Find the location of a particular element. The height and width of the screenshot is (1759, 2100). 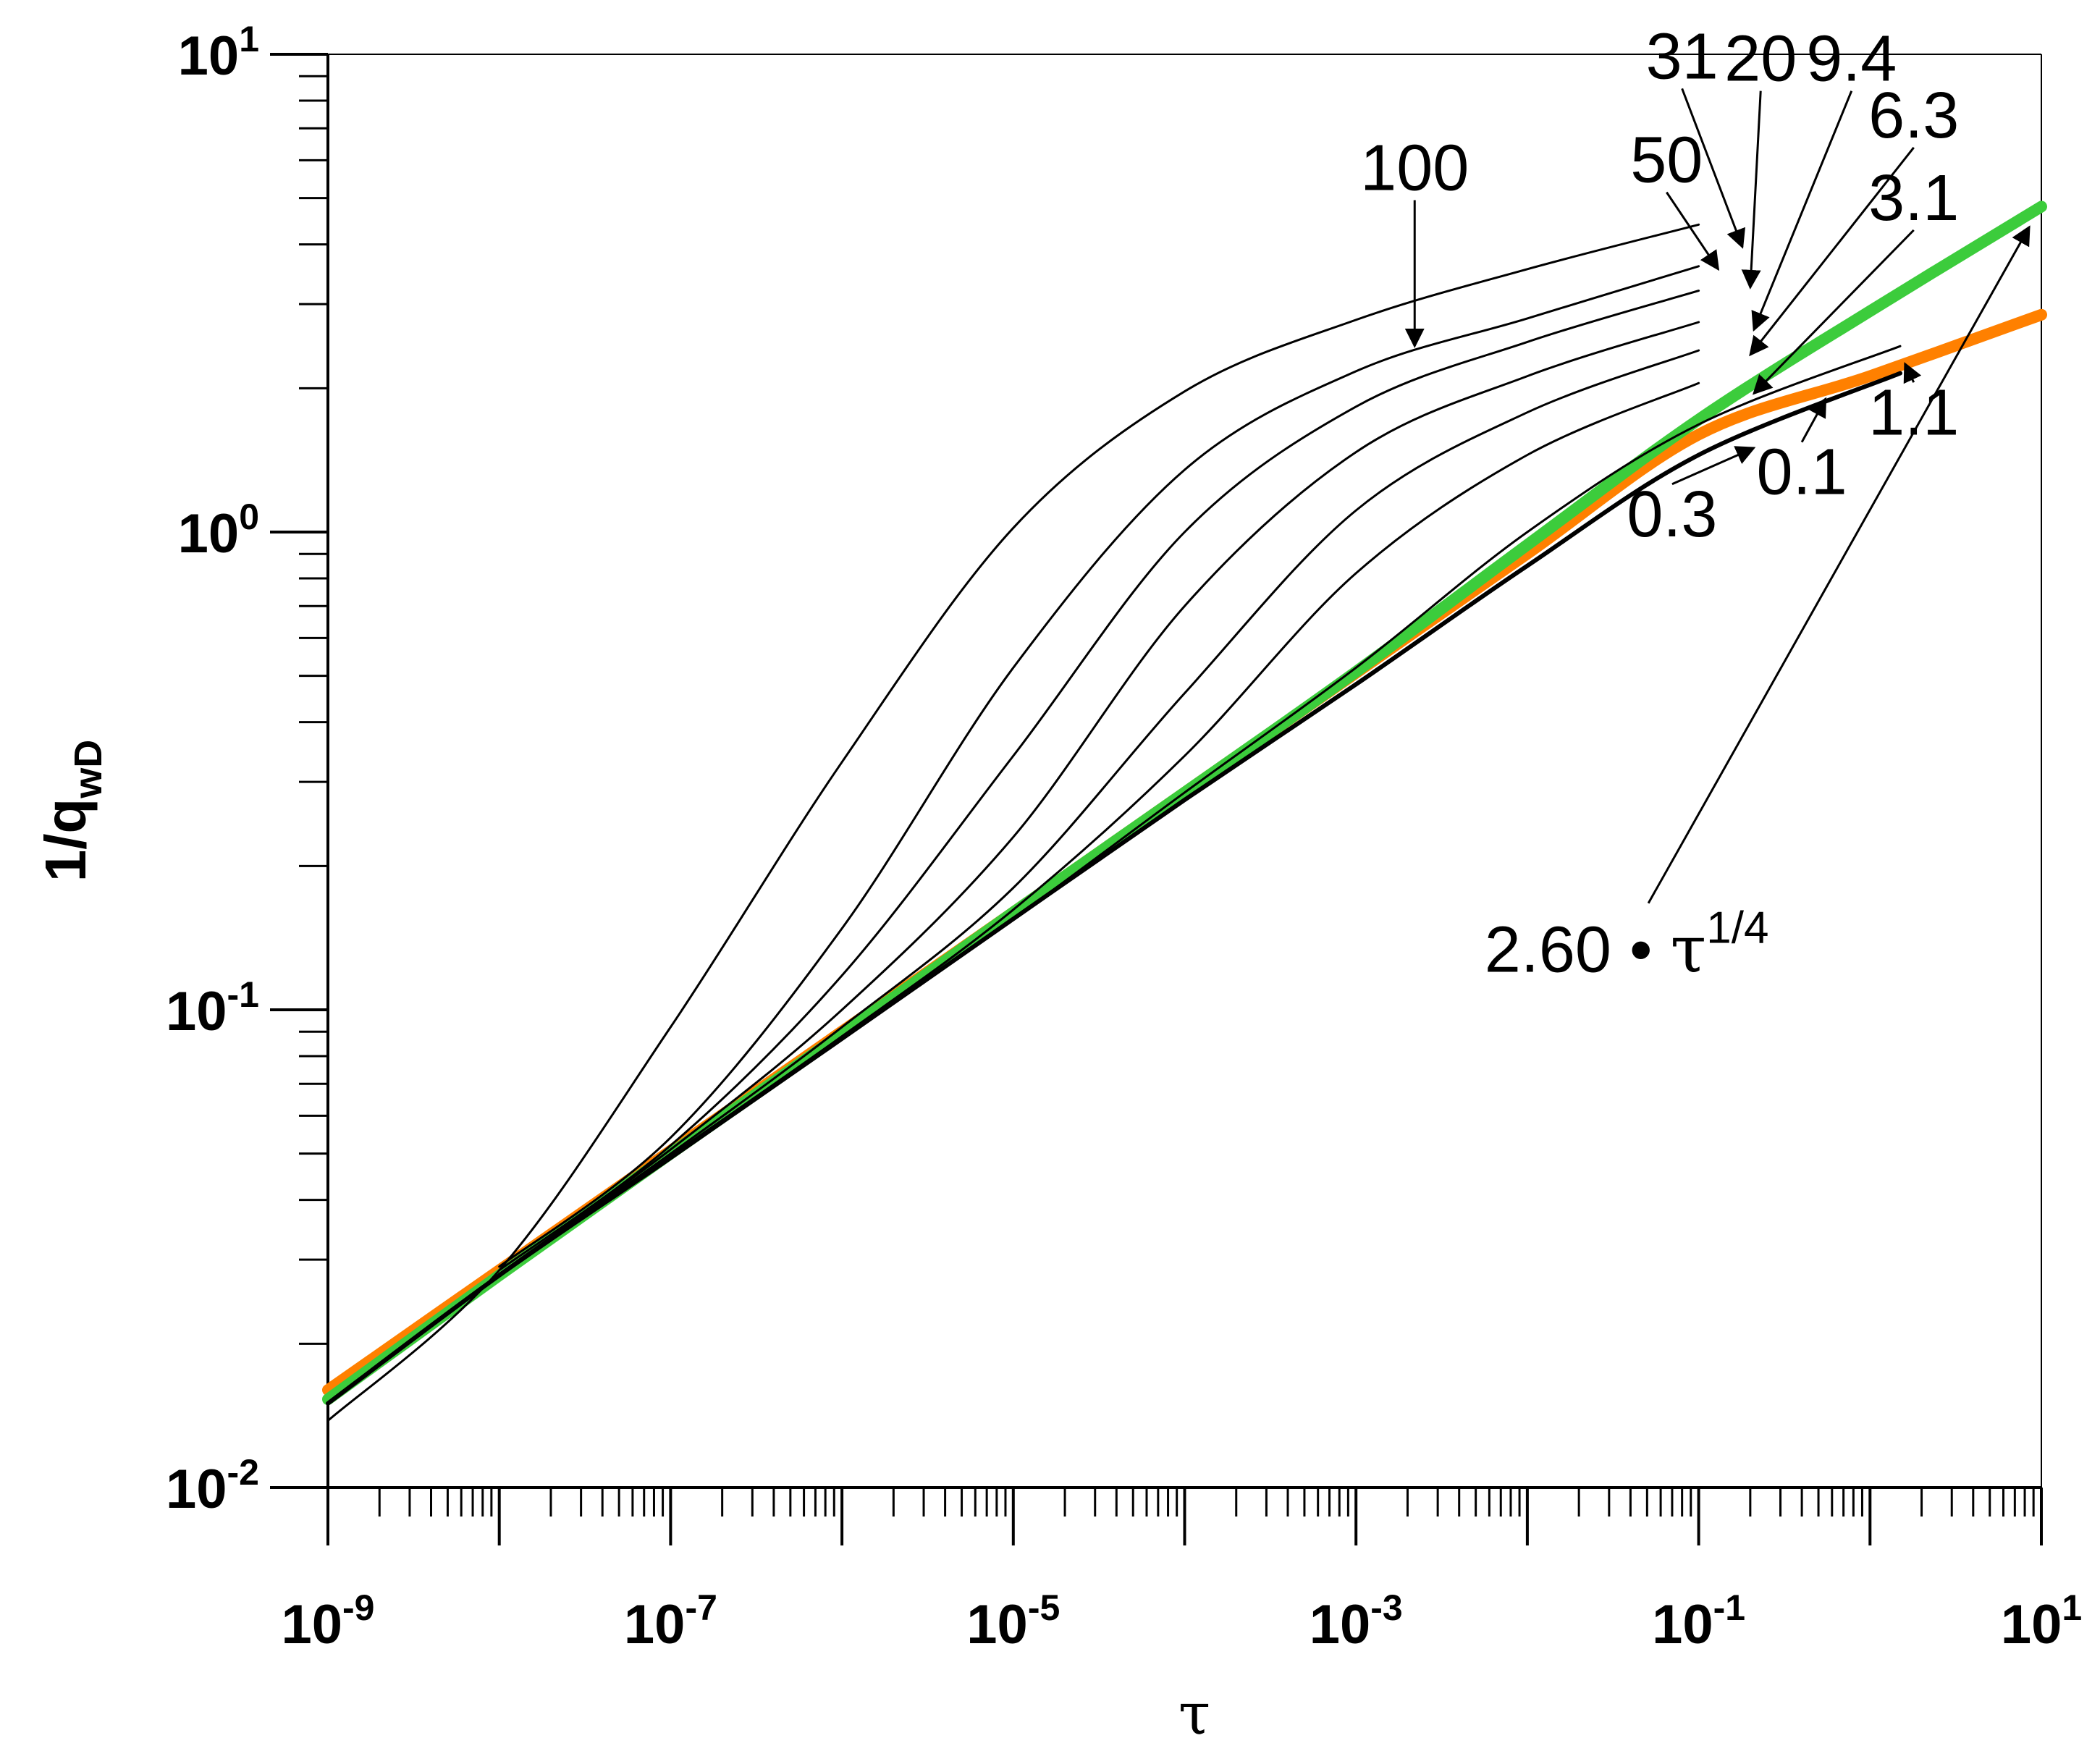

annotation-label: 6.3 is located at coordinates (1913, 116).